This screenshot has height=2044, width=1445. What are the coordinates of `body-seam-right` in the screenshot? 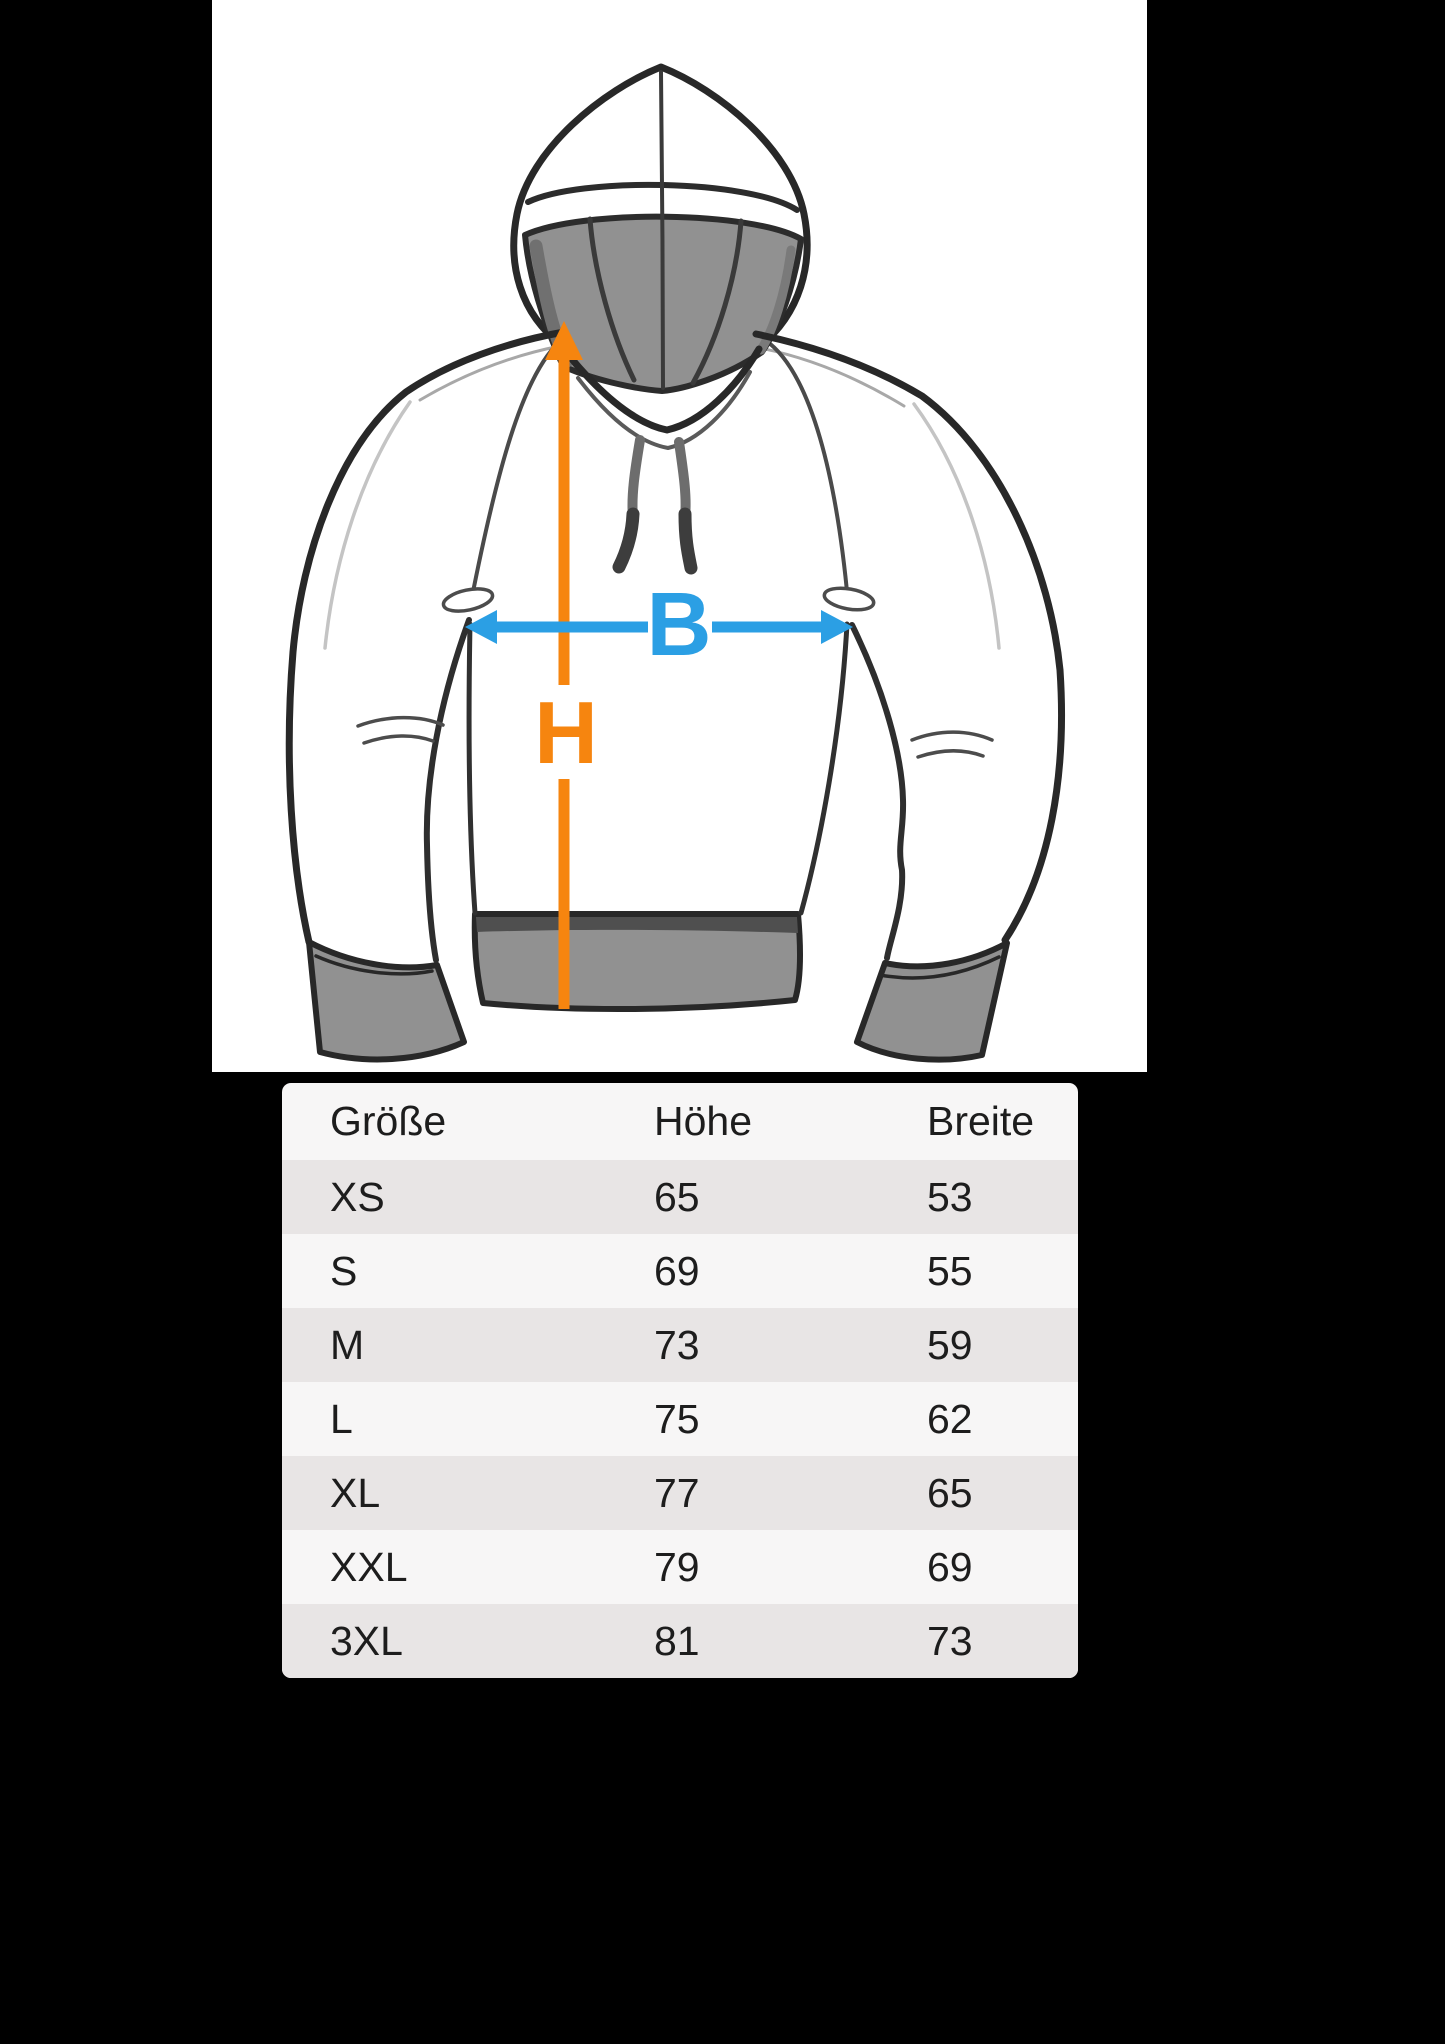 It's located at (824, 768).